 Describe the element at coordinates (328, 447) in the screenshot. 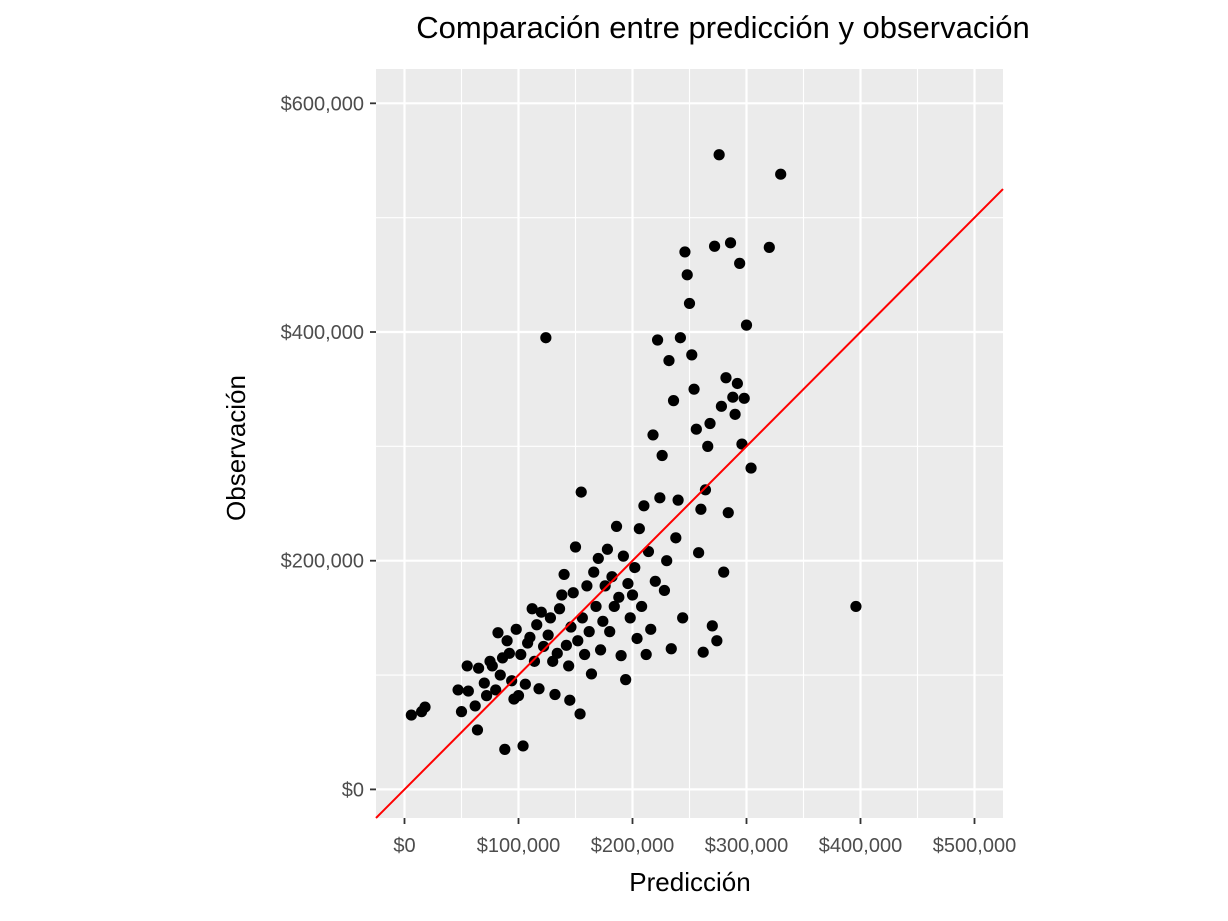

I see `y-axis: $0 $200,000 $400,000 $600,000` at that location.